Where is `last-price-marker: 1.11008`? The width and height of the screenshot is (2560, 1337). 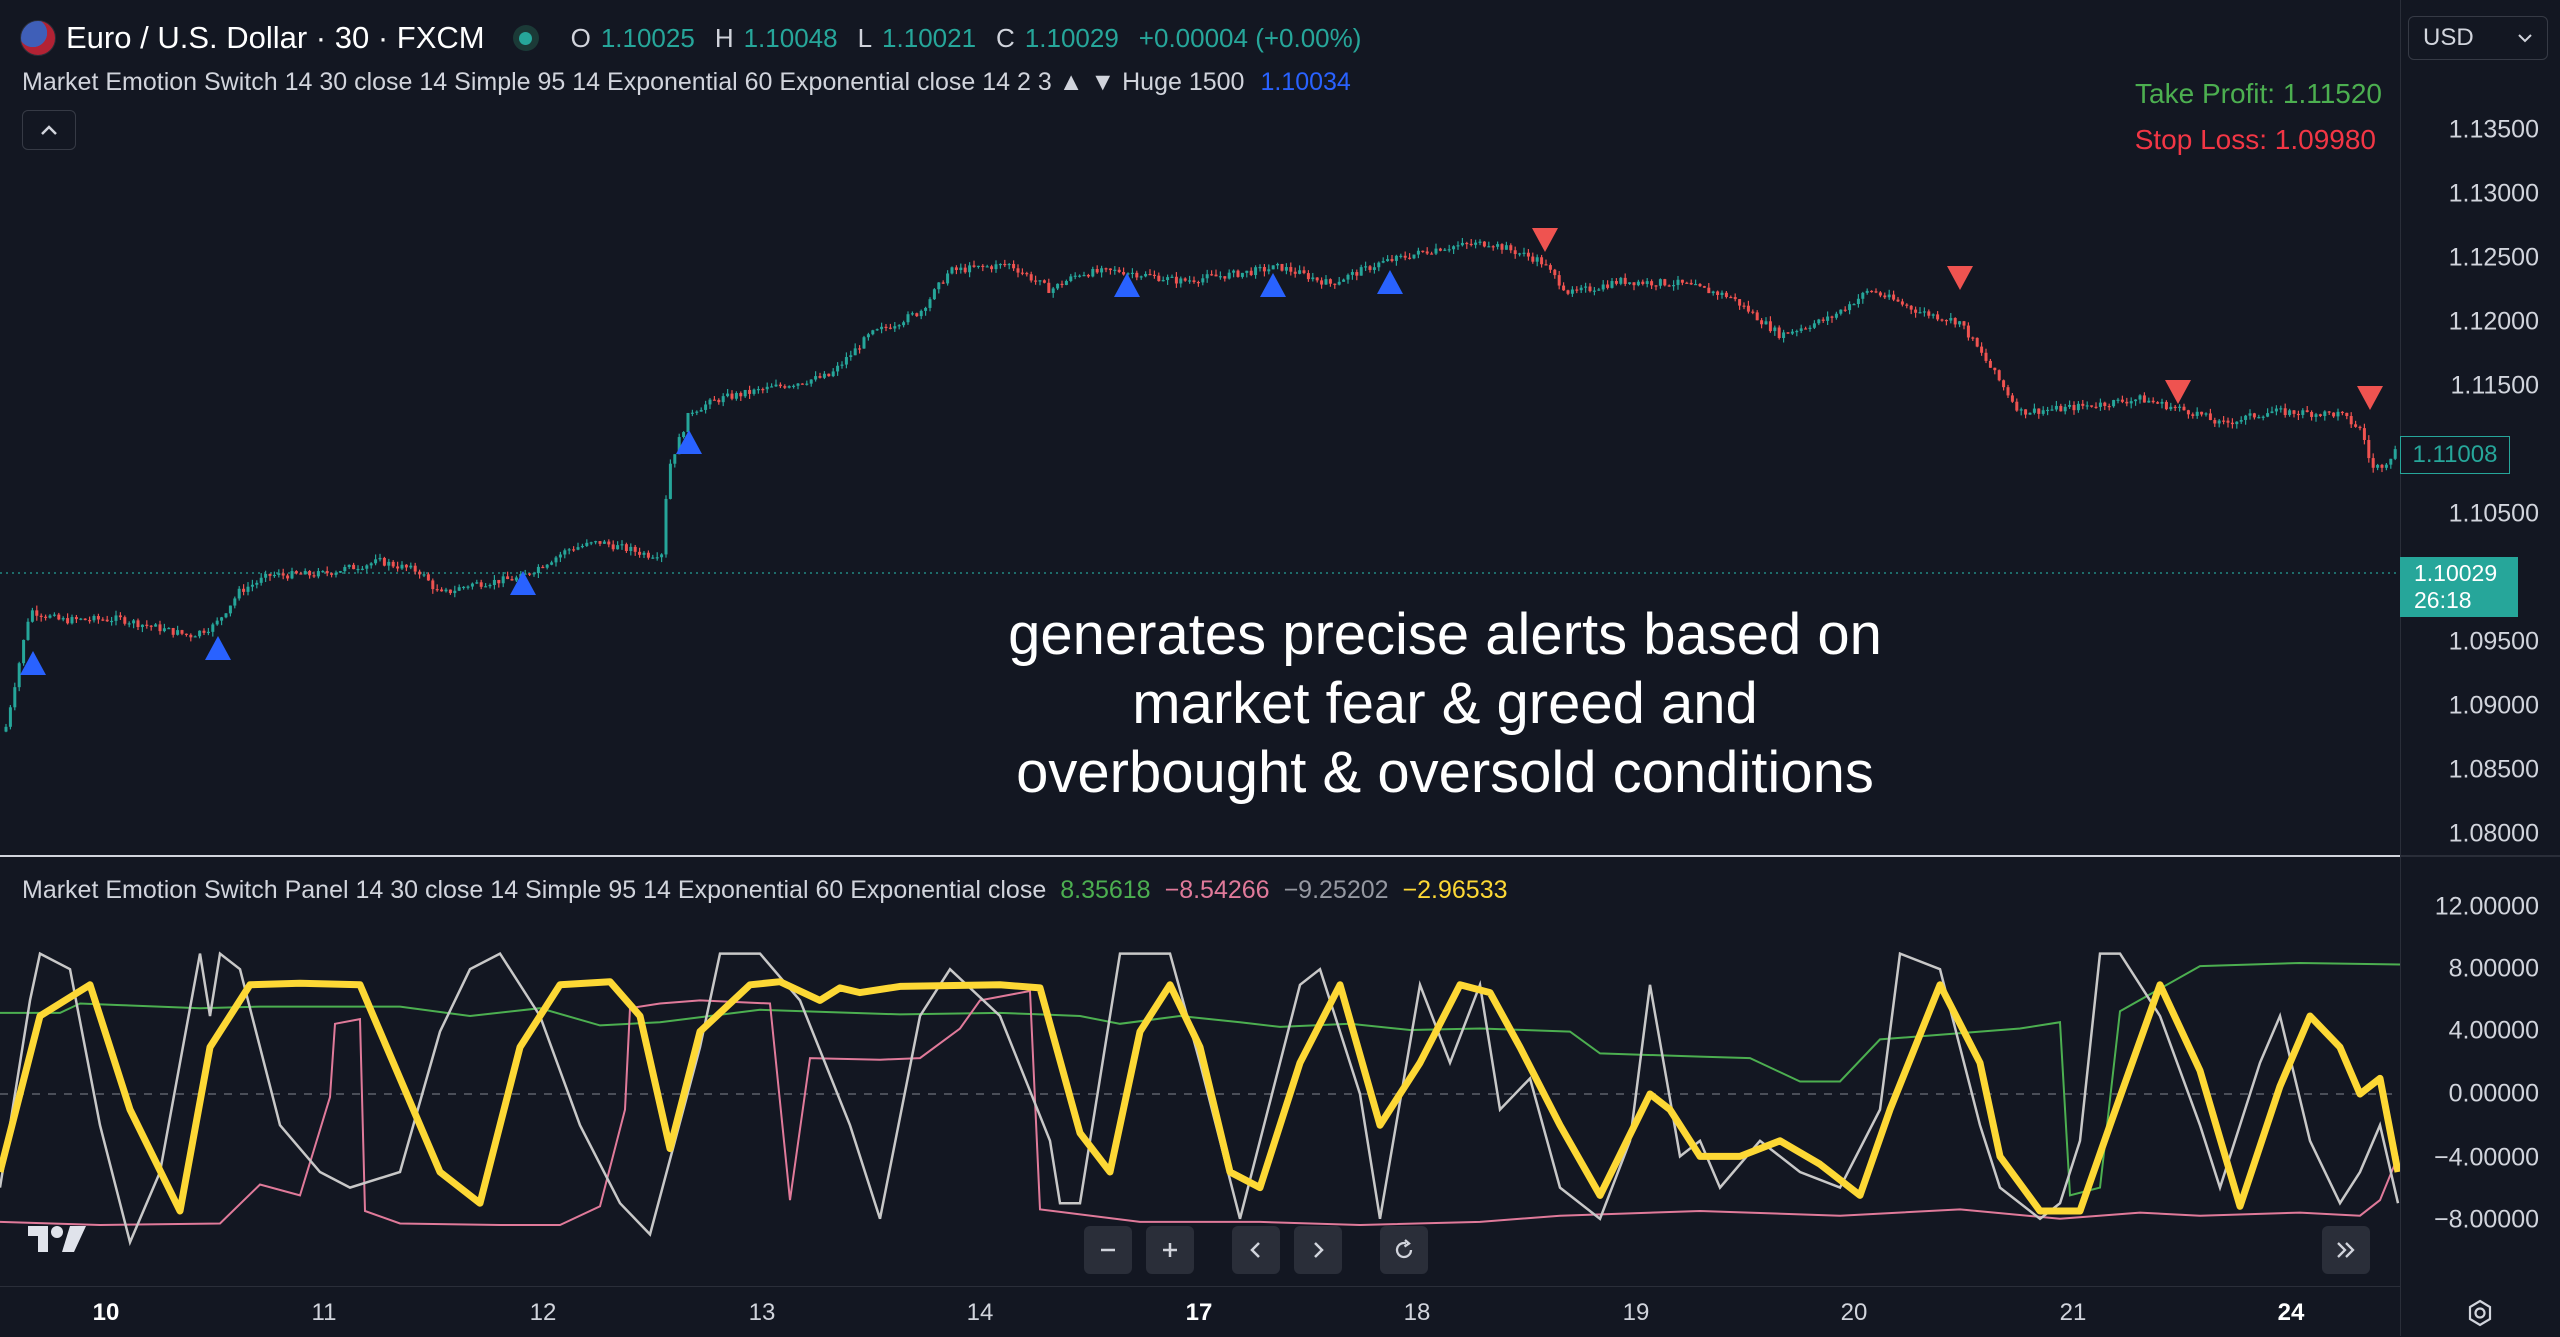
last-price-marker: 1.11008 is located at coordinates (2455, 455).